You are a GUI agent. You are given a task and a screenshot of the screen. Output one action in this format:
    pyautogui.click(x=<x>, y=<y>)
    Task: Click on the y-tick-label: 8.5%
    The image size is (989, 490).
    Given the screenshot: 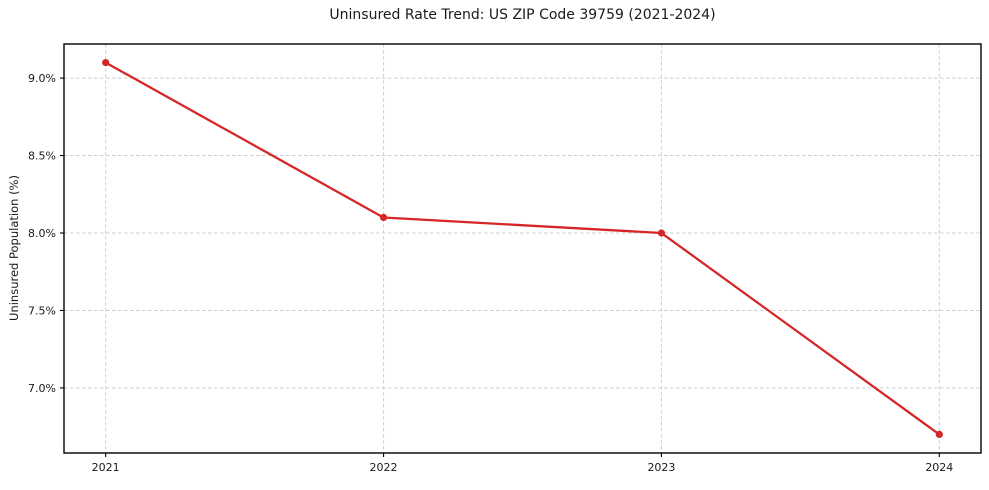 What is the action you would take?
    pyautogui.click(x=42, y=156)
    